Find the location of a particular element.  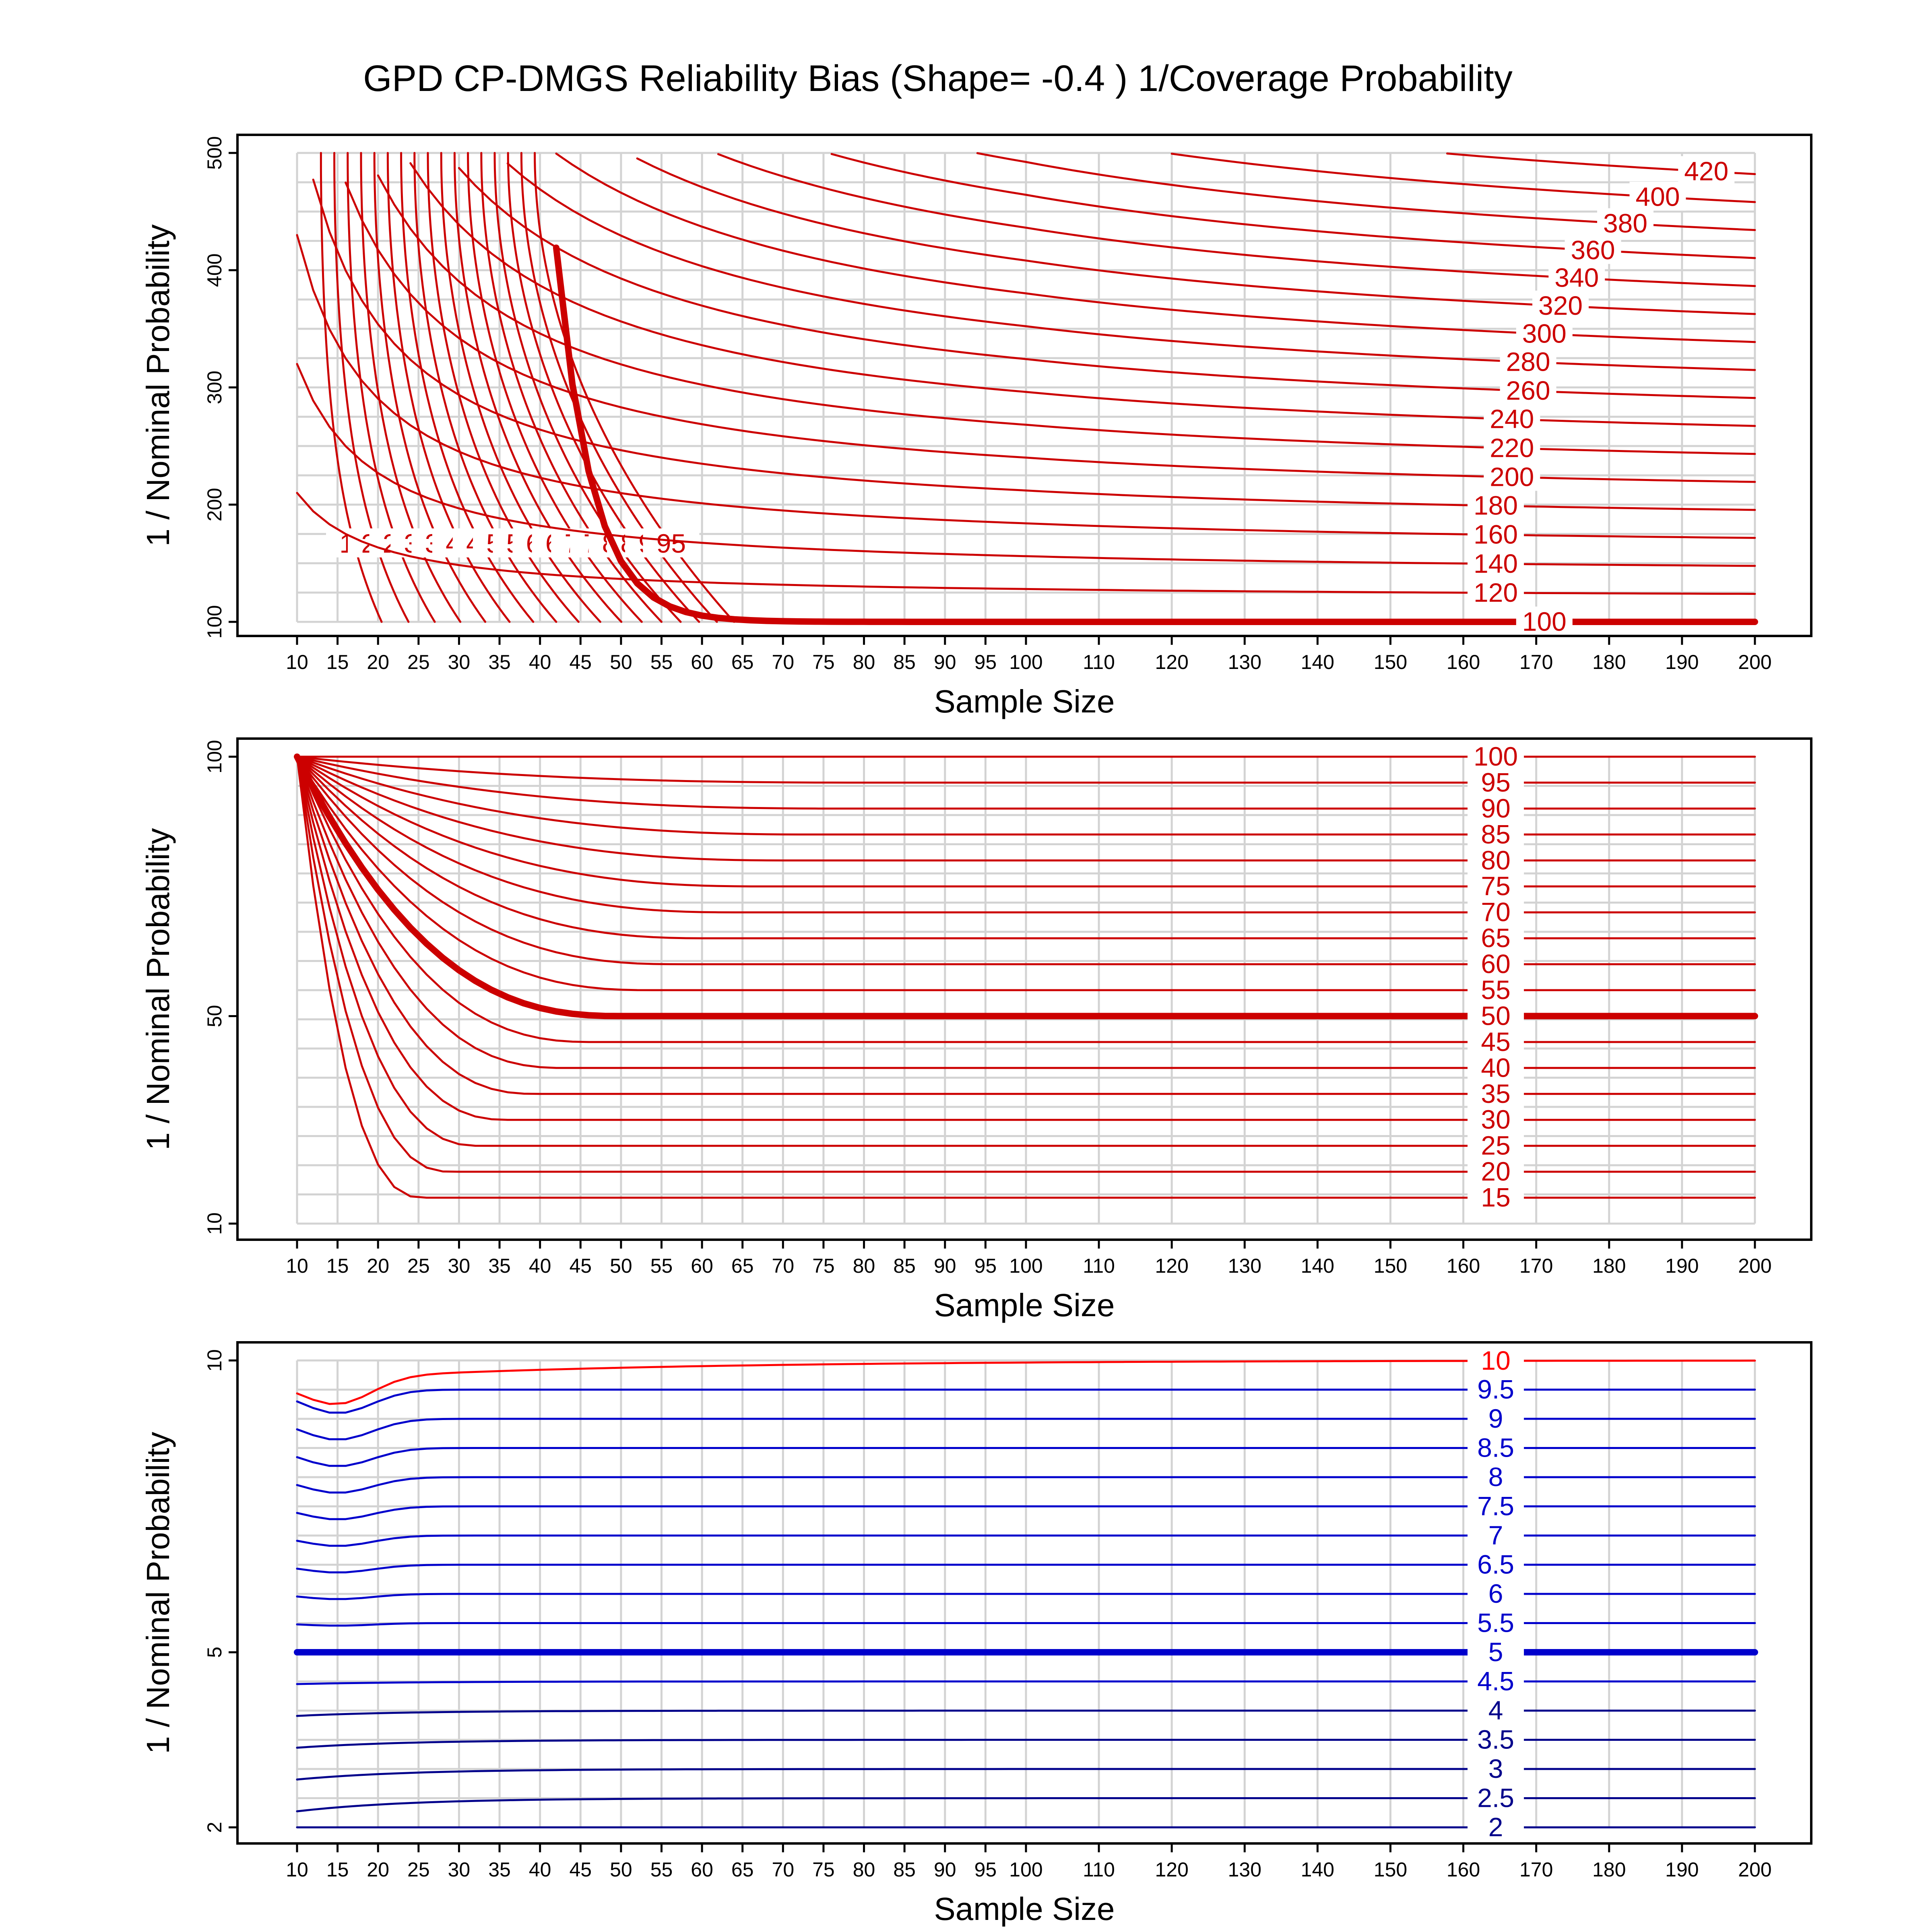

contour-label: 300 is located at coordinates (1544, 334).